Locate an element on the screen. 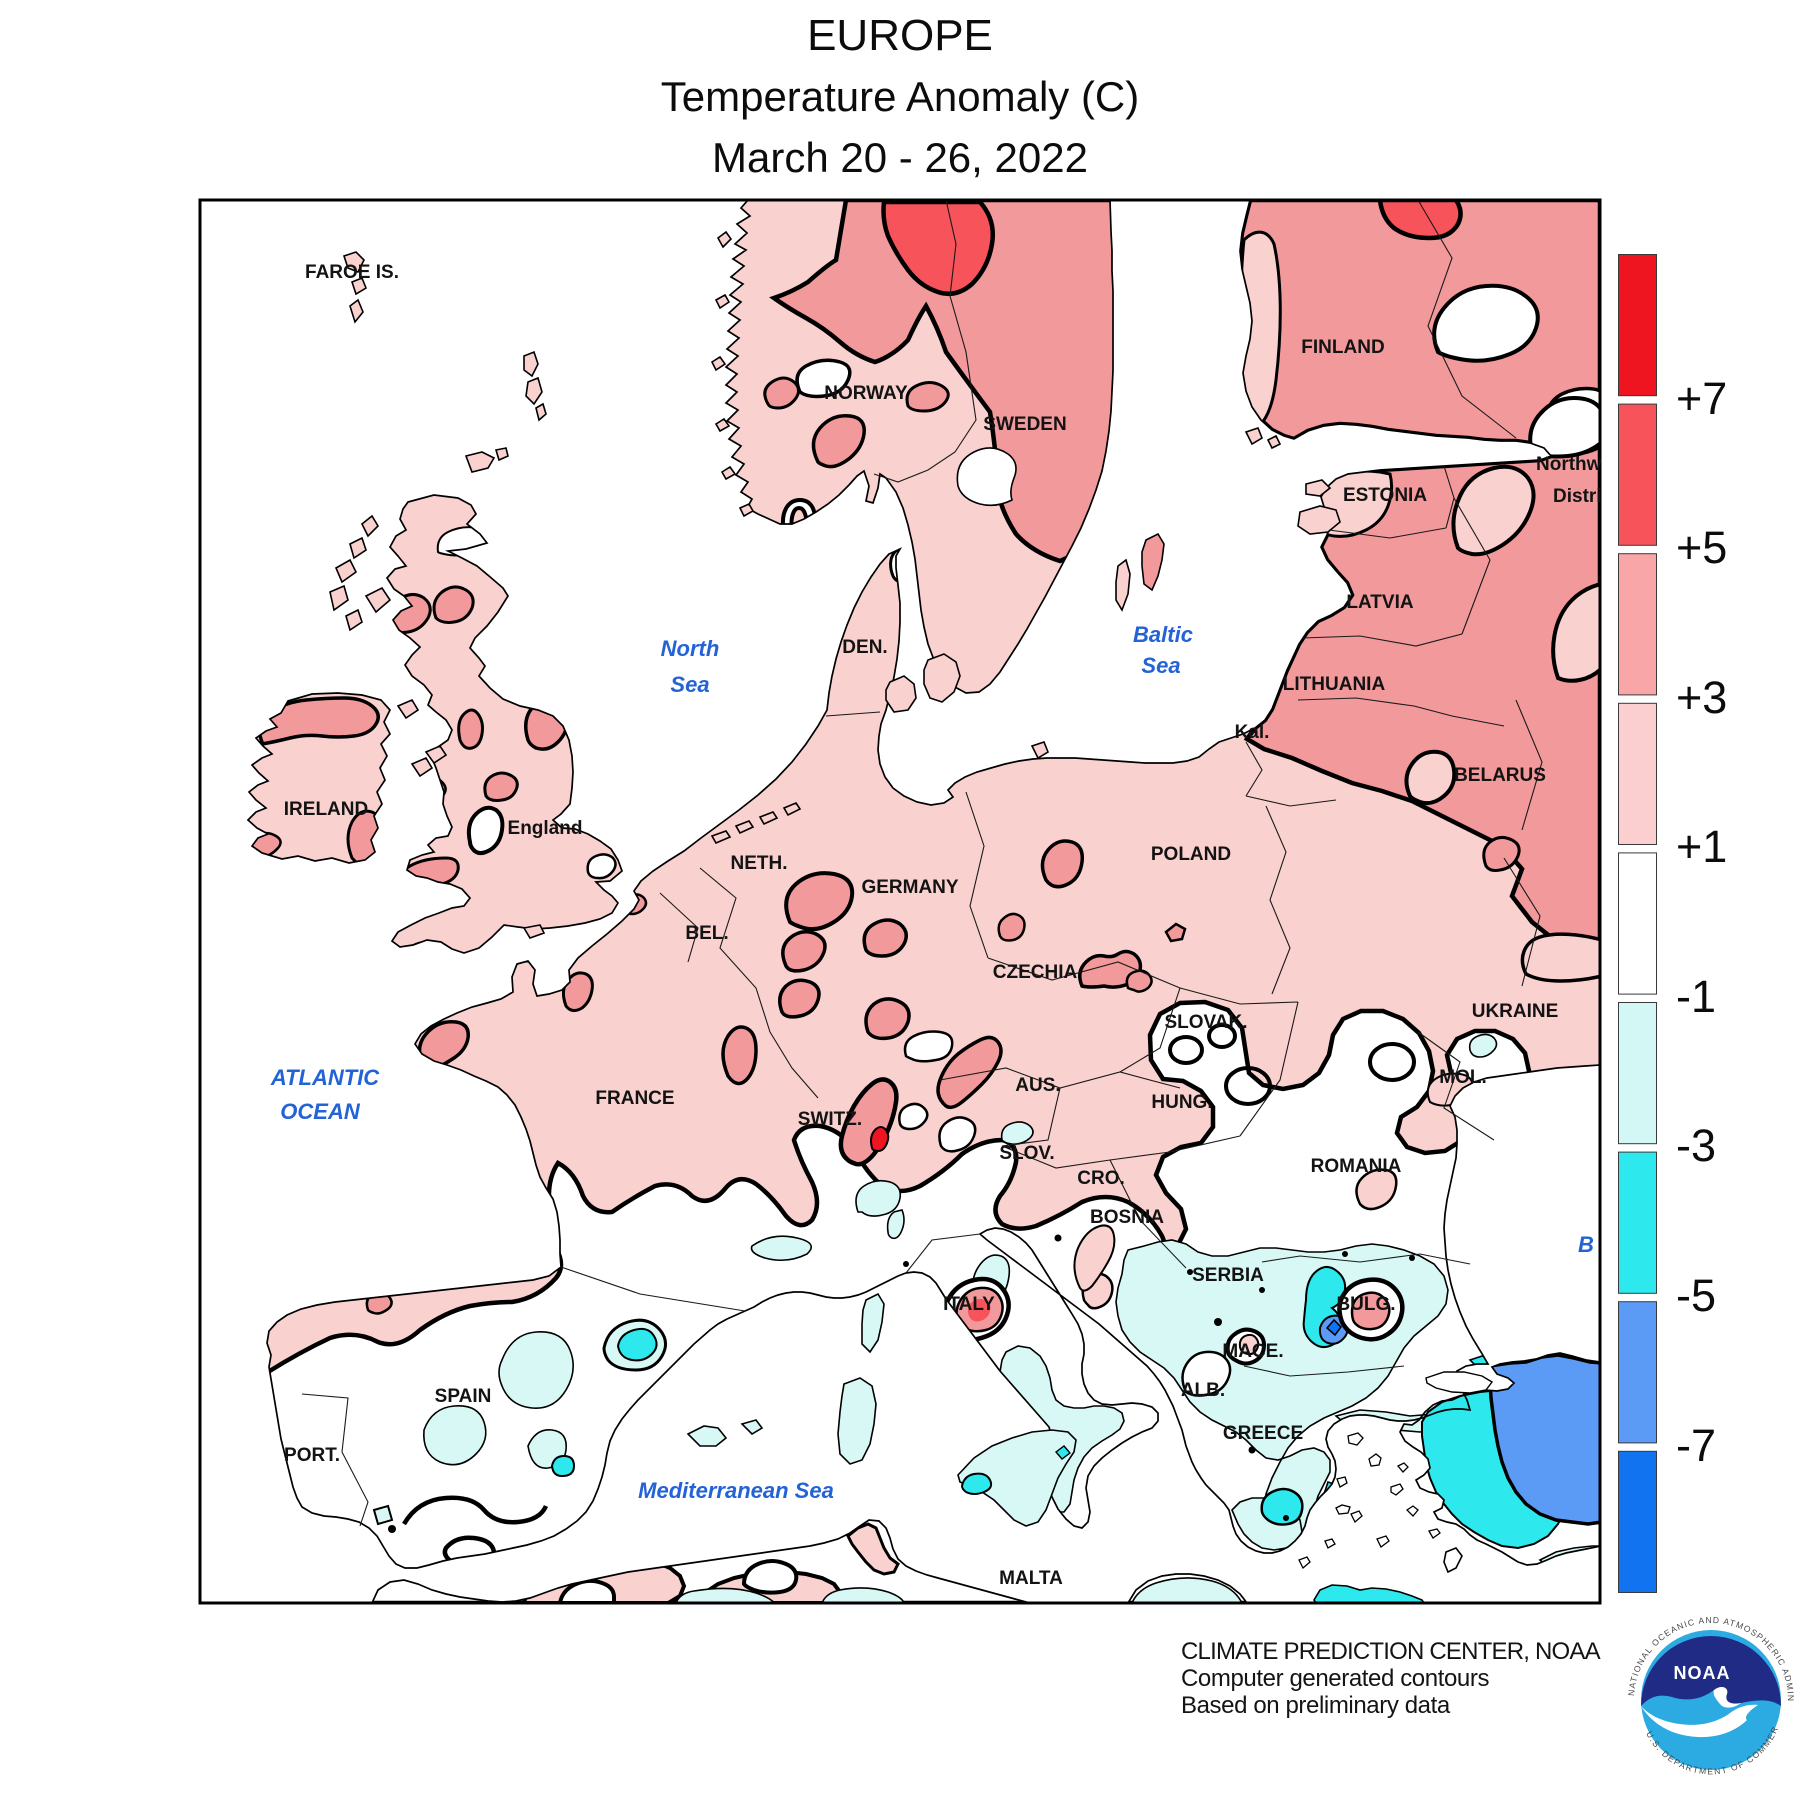 The width and height of the screenshot is (1800, 1800). svg-text: OCEAN is located at coordinates (320, 1111).